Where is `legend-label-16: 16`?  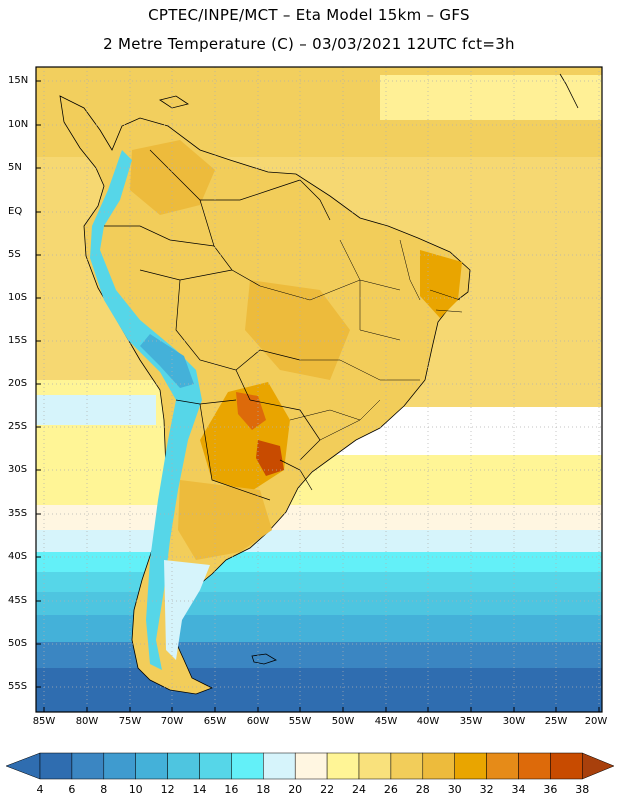
legend-label-16: 16 is located at coordinates (231, 789).